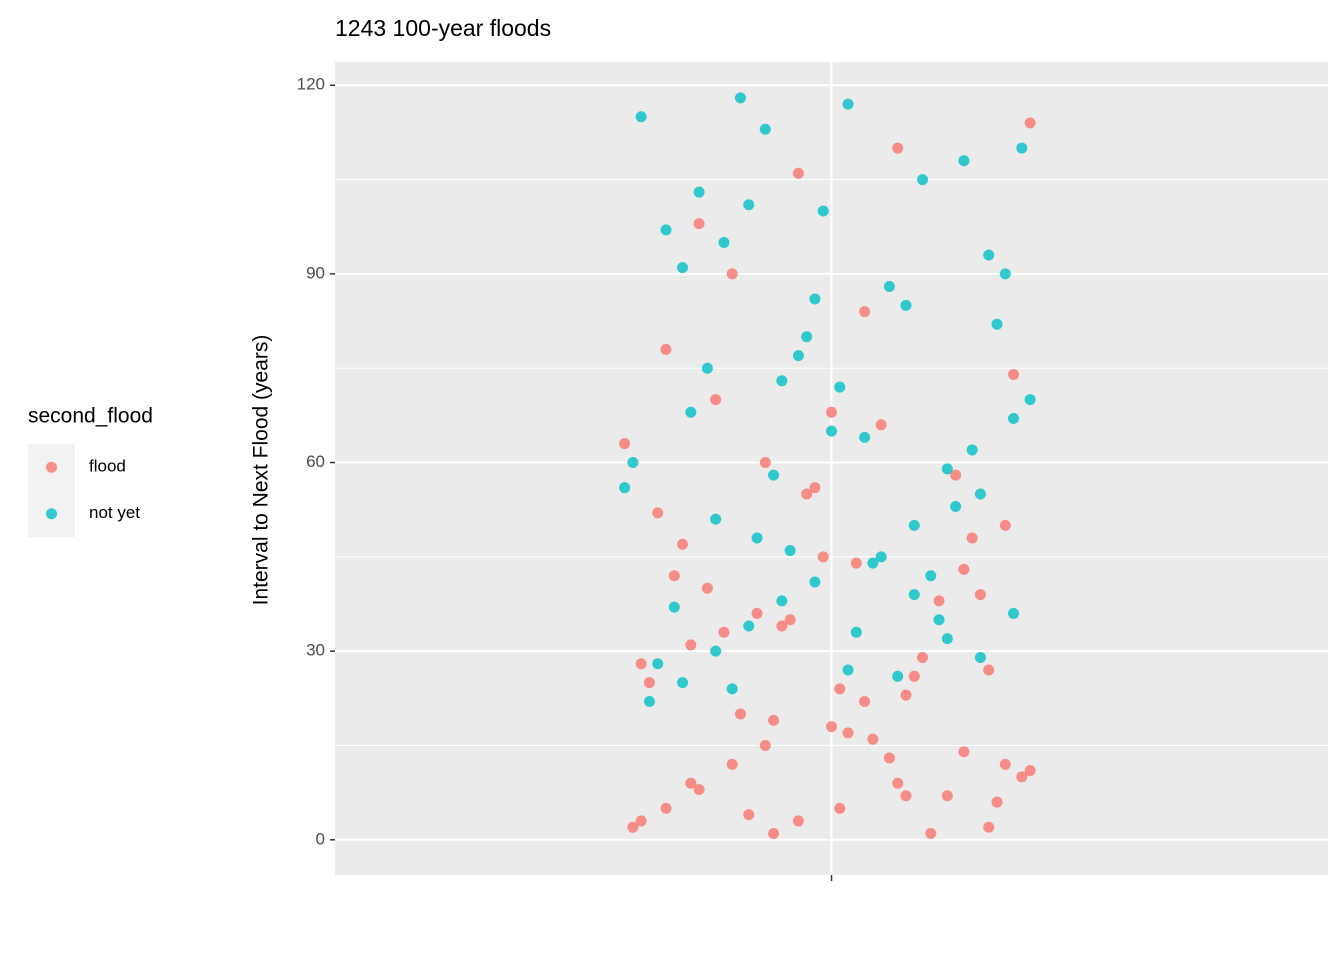  I want to click on legend-marker, so click(51, 514).